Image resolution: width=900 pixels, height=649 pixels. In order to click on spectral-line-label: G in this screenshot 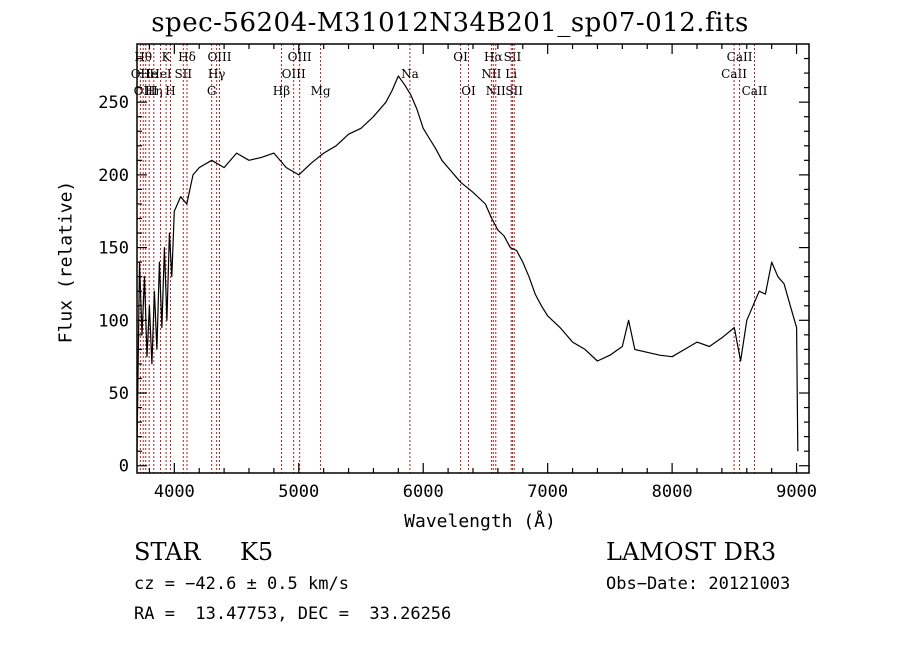, I will do `click(212, 91)`.